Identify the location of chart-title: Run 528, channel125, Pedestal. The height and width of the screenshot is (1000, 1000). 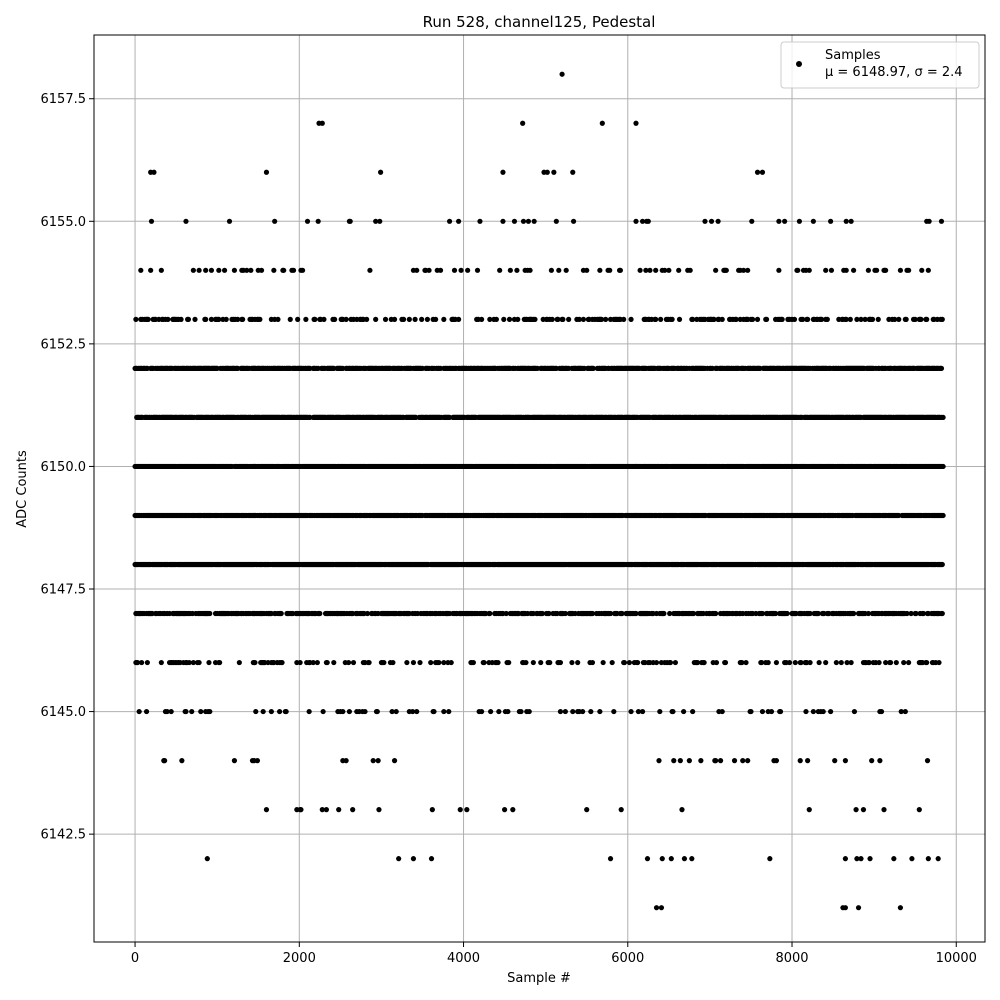
(539, 22).